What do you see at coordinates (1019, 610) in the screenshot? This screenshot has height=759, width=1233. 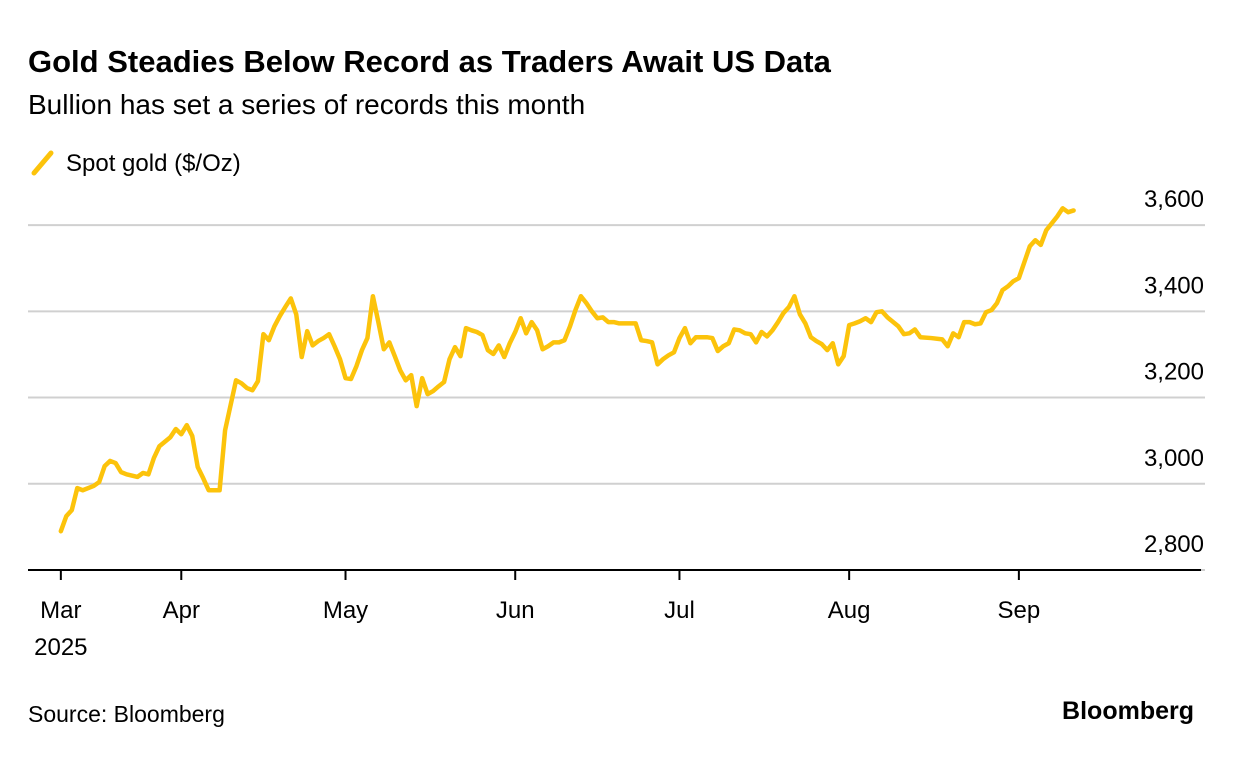 I see `x-tick-label: Sep` at bounding box center [1019, 610].